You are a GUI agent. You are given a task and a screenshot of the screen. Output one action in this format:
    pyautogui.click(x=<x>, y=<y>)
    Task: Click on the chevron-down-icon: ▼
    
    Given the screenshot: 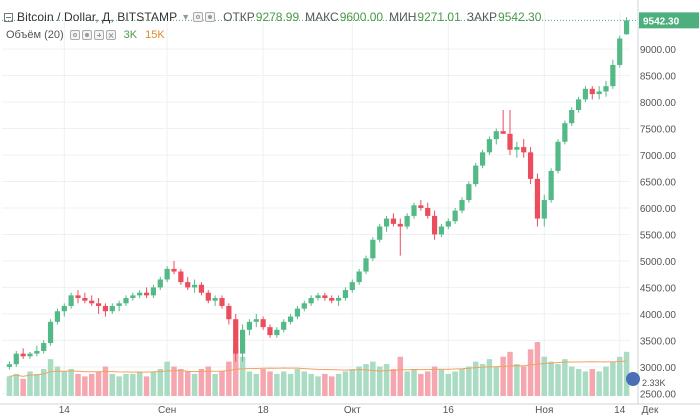 What is the action you would take?
    pyautogui.click(x=186, y=17)
    